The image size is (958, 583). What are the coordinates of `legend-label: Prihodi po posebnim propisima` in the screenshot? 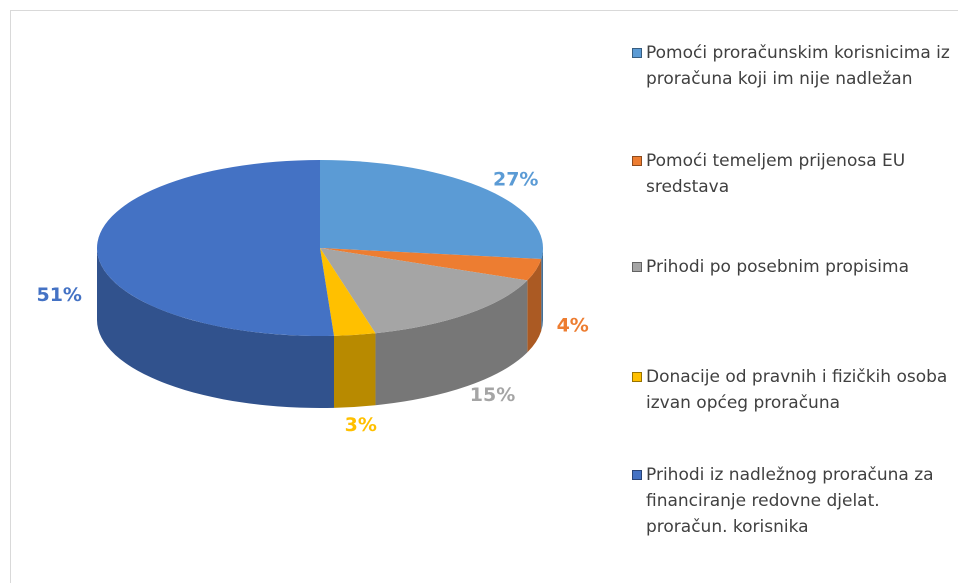 It's located at (777, 267).